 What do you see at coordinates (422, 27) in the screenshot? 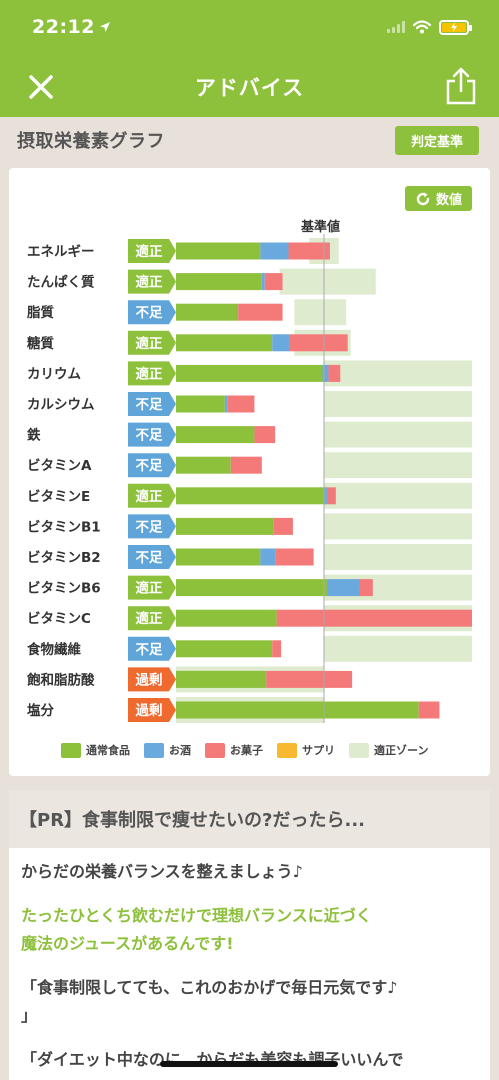
I see `wifi-icon` at bounding box center [422, 27].